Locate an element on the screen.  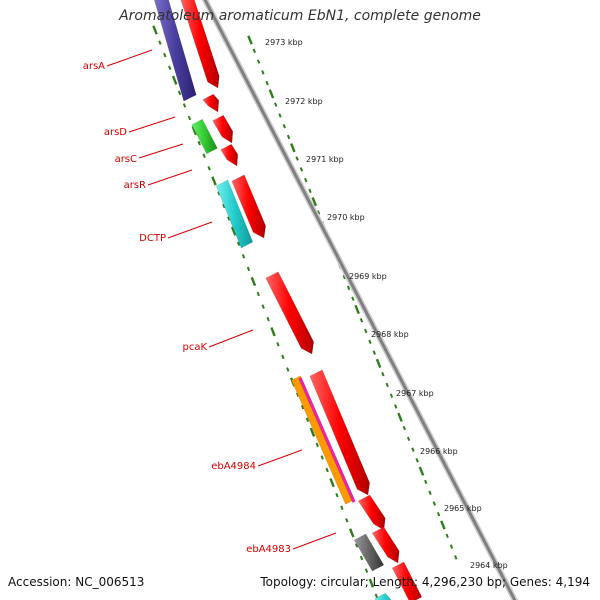
DCTP-inner-gene is located at coordinates (234, 214).